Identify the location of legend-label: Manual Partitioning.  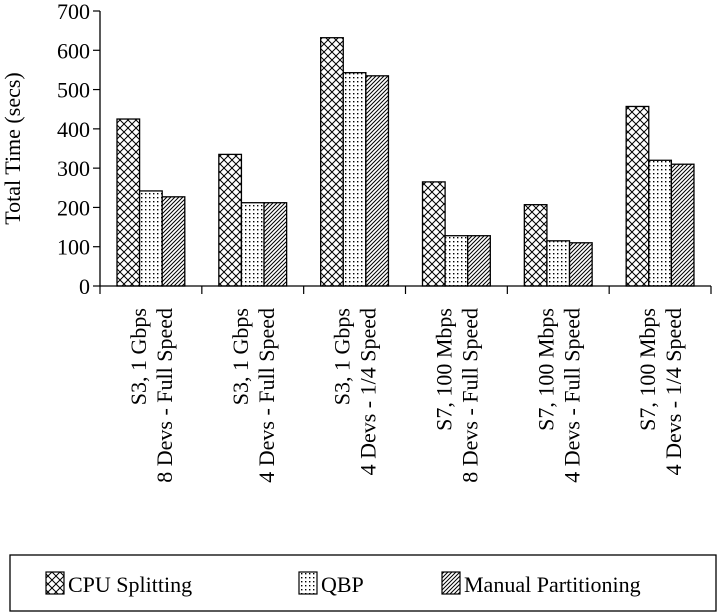
(552, 584).